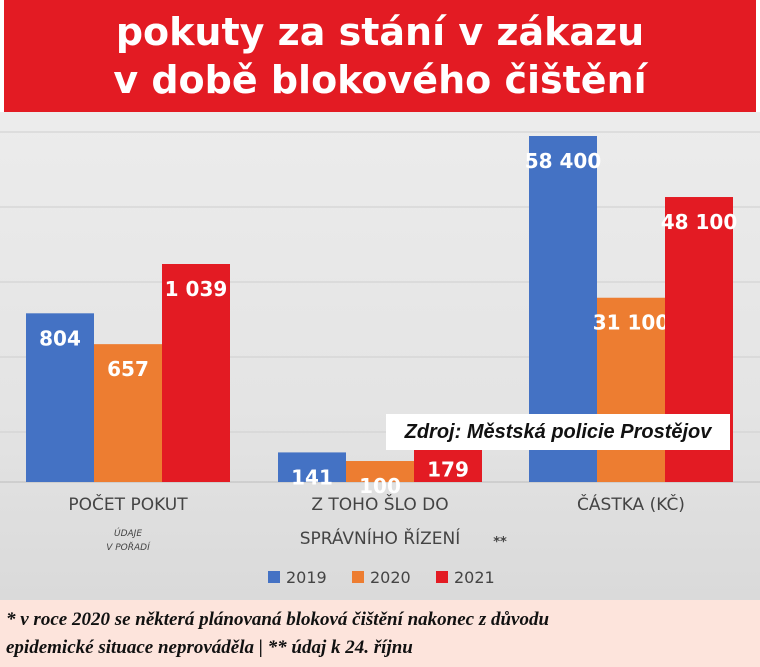 Image resolution: width=760 pixels, height=667 pixels. Describe the element at coordinates (390, 577) in the screenshot. I see `legend-label-2020: 2020` at that location.